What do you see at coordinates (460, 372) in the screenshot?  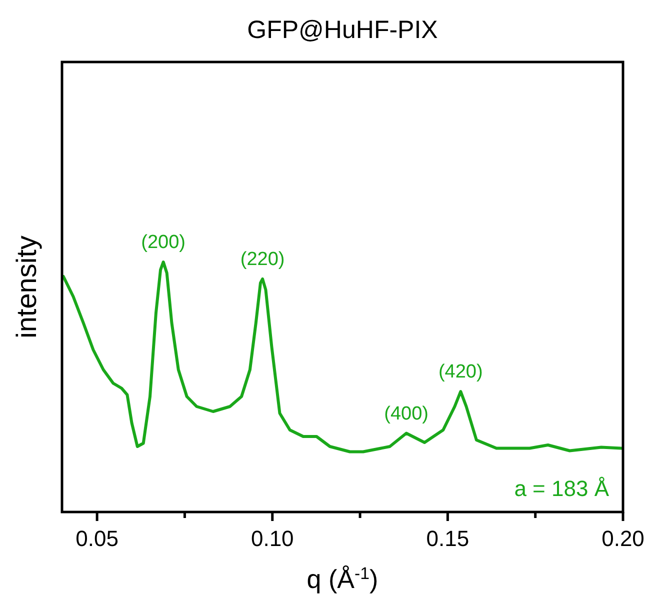 I see `annotation: (420)` at bounding box center [460, 372].